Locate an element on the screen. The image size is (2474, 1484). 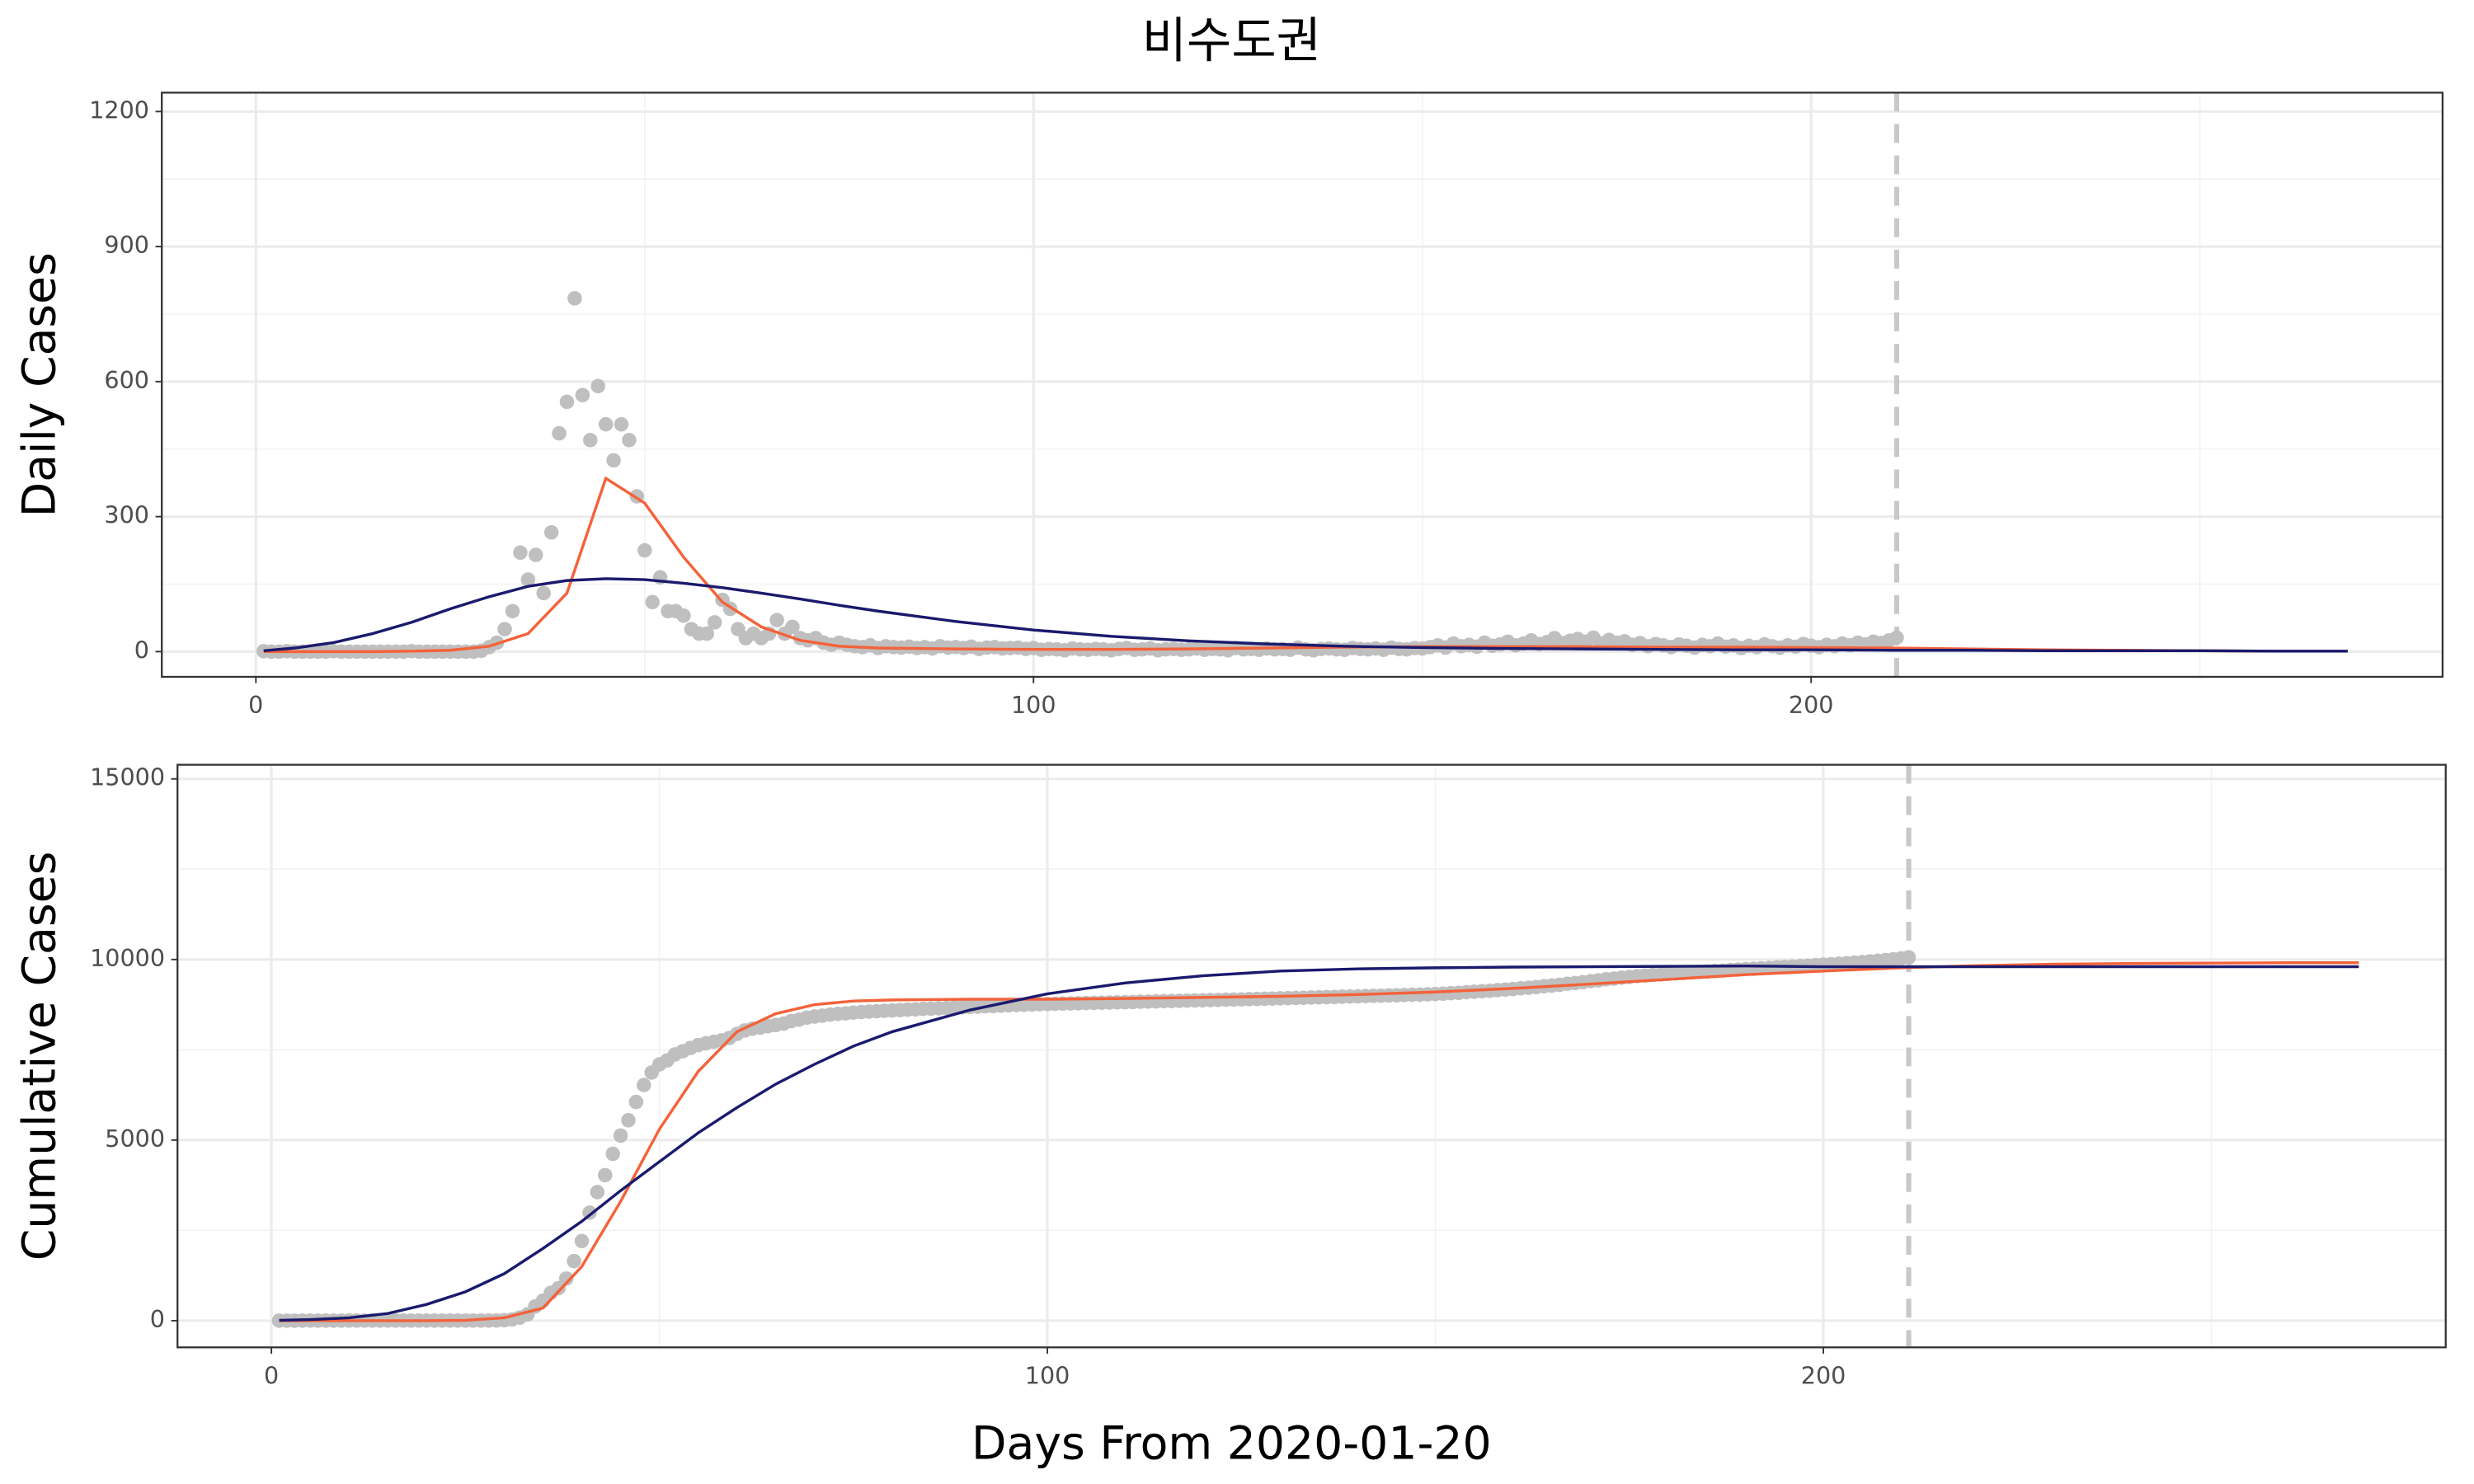
y-tick-label: 5000 is located at coordinates (135, 1139).